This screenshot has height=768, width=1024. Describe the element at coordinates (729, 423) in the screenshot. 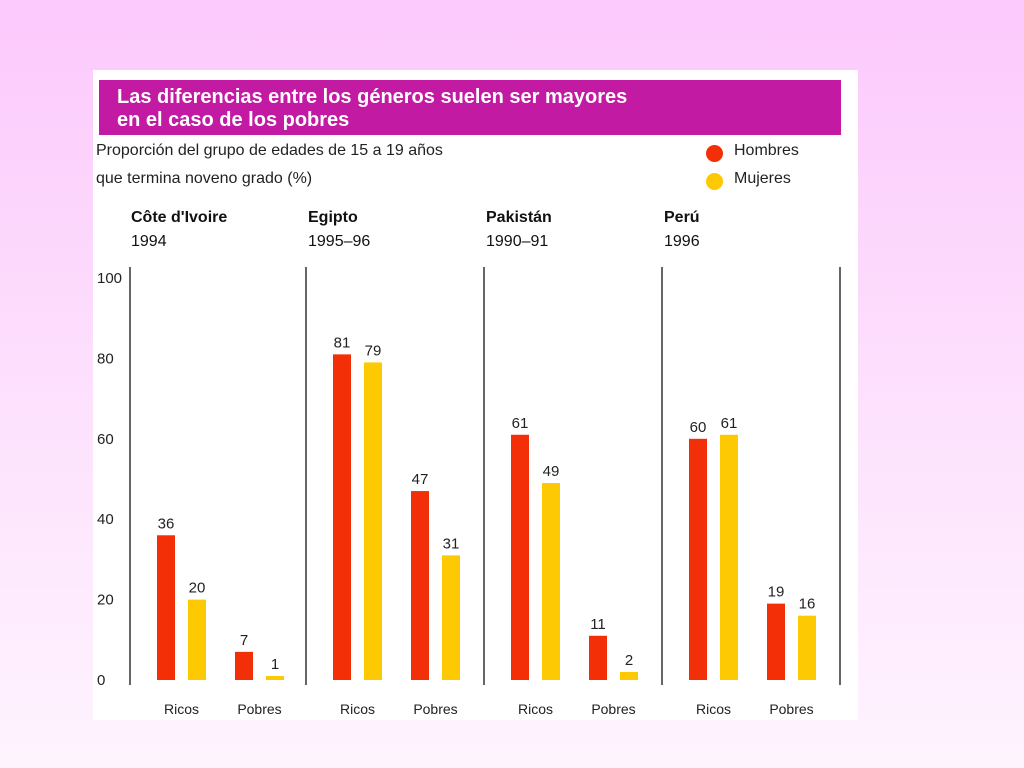

I see `data-label-peru-ricos-mujeres: 61` at that location.